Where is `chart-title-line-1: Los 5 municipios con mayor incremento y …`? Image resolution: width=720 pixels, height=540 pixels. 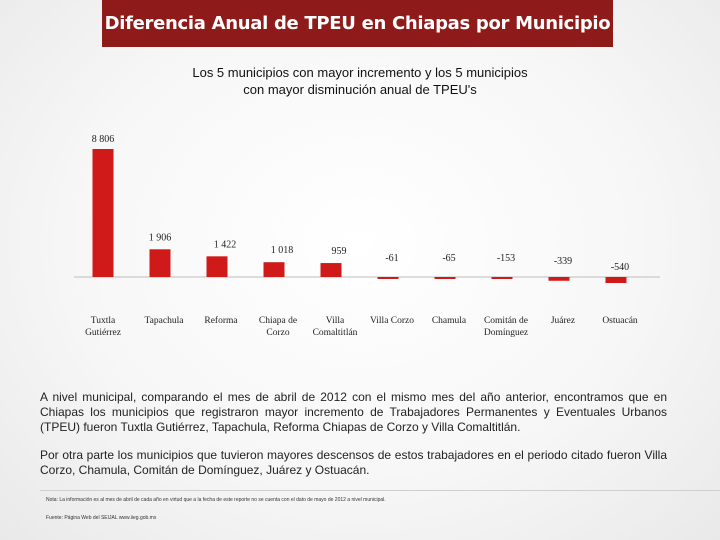 chart-title-line-1: Los 5 municipios con mayor incremento y … is located at coordinates (360, 72).